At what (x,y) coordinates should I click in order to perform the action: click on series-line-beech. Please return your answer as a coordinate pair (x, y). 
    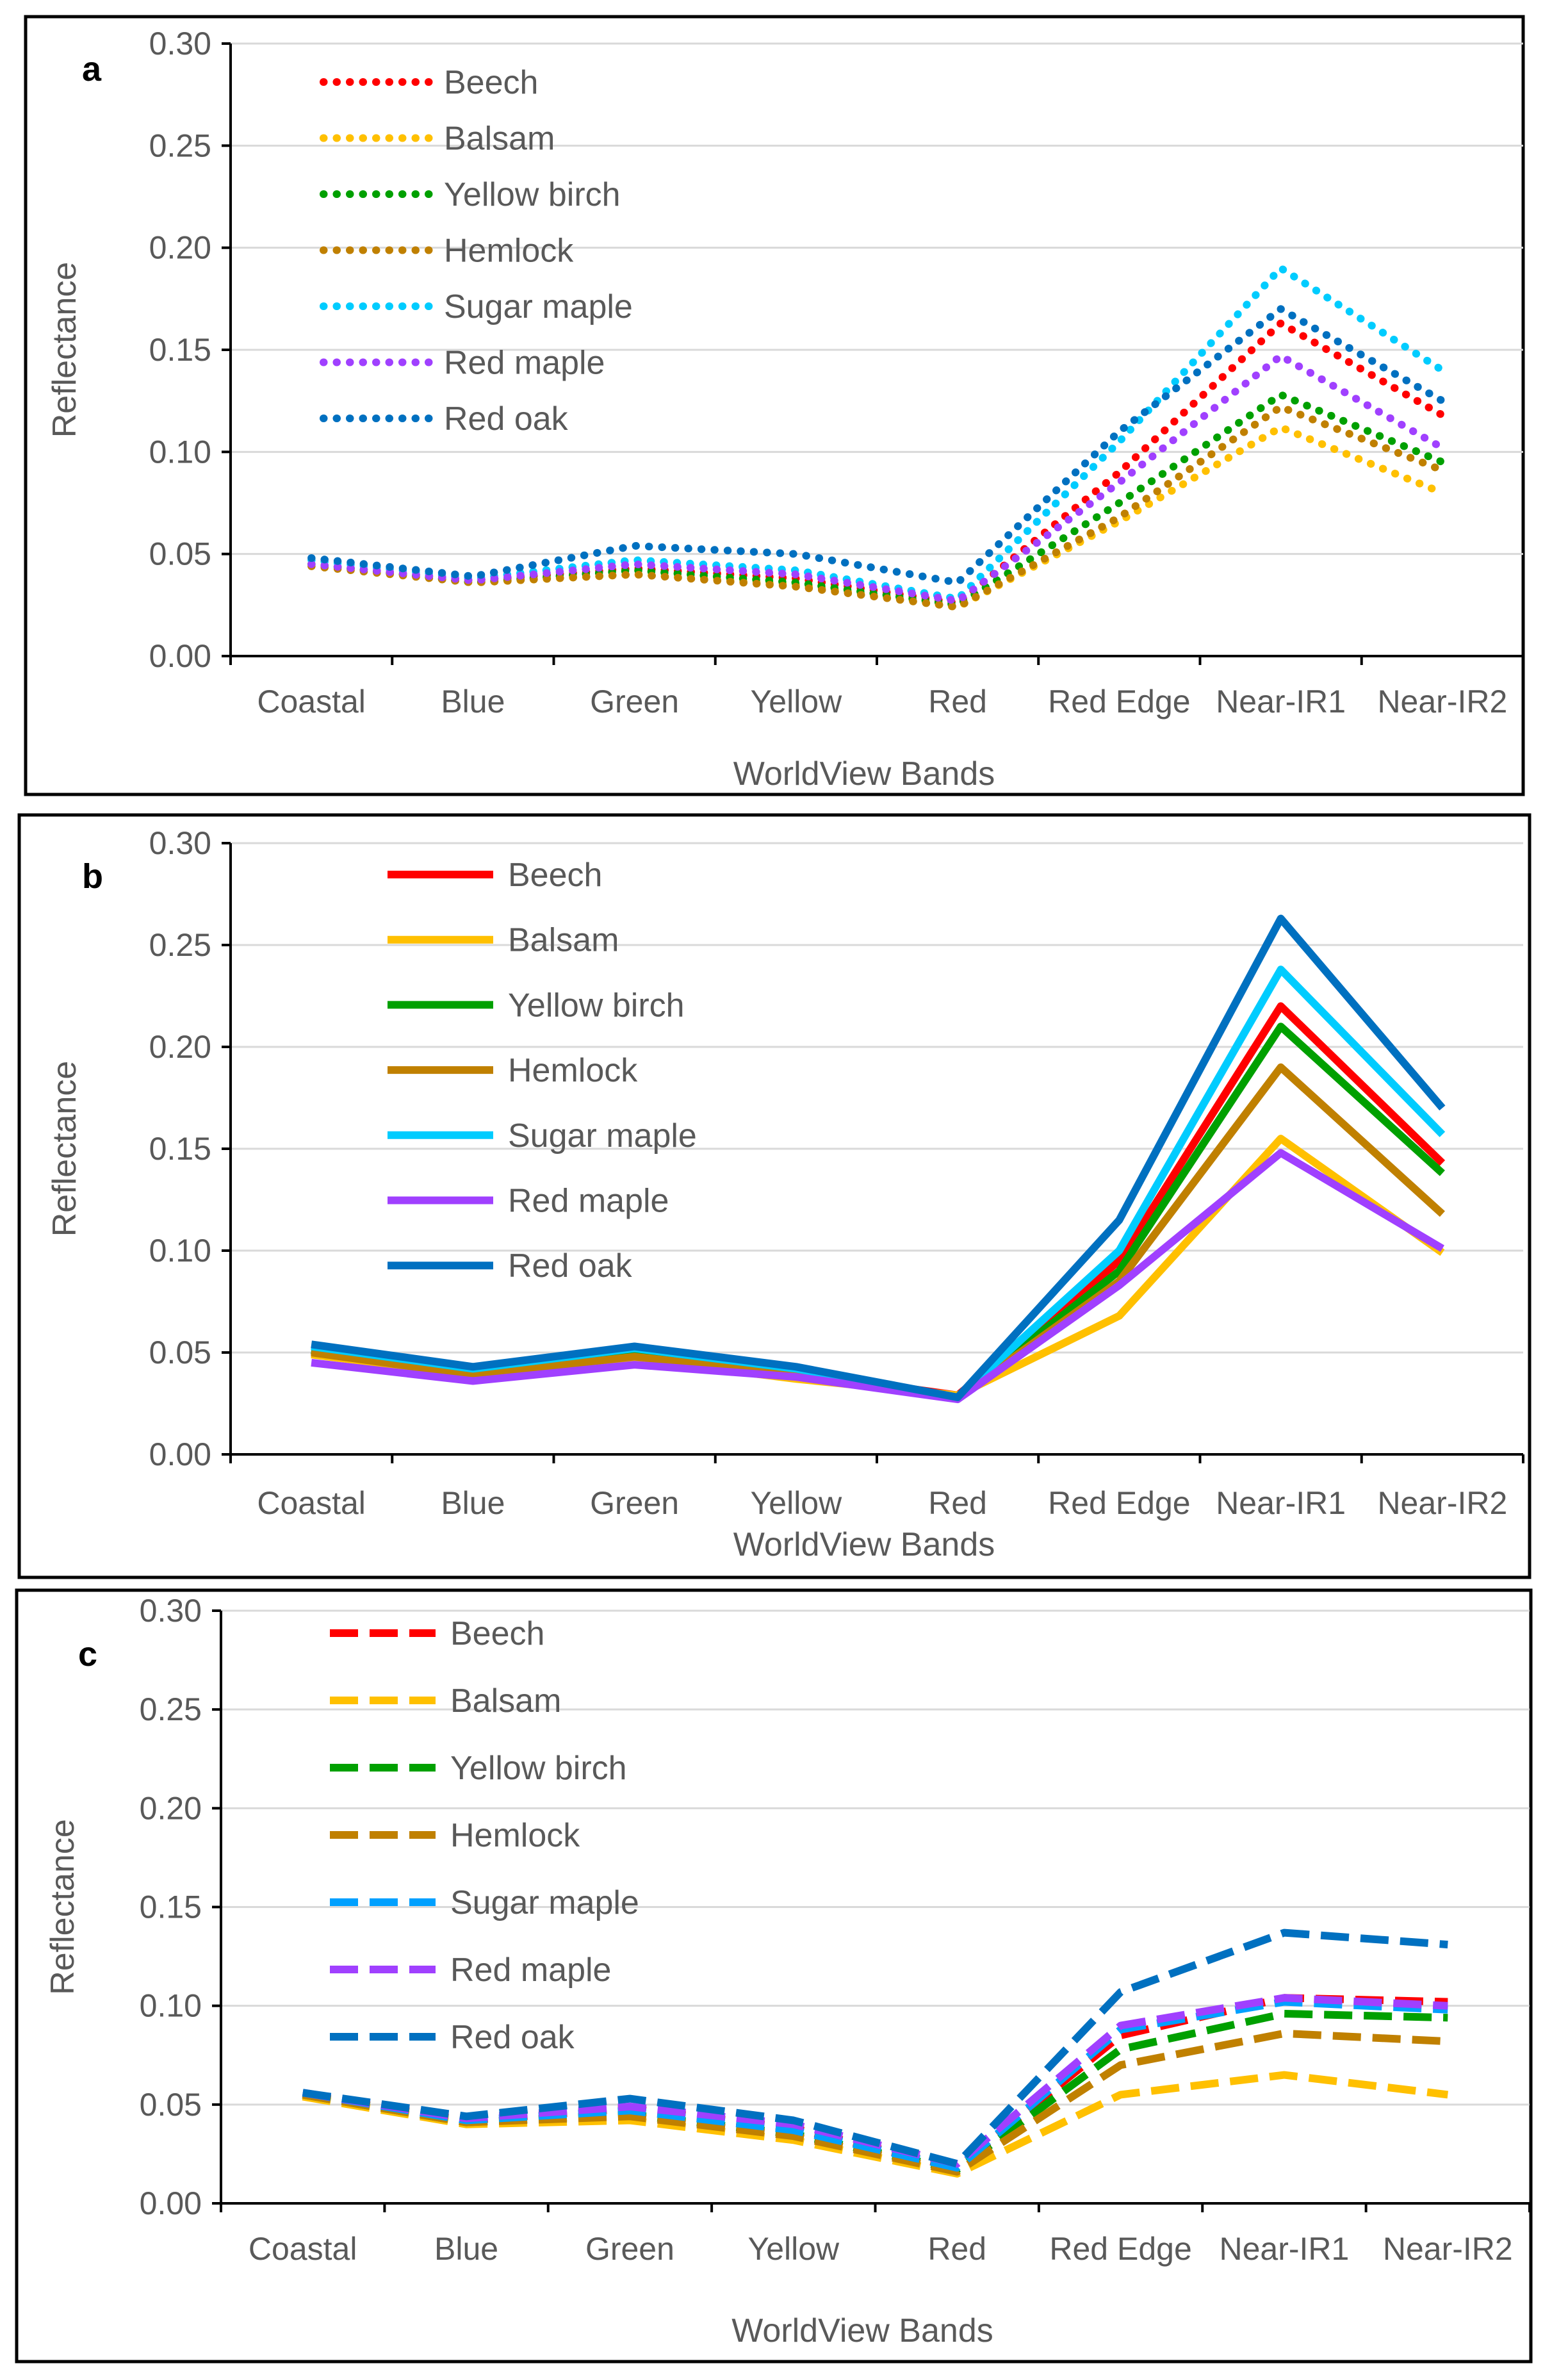
    Looking at the image, I should click on (876, 463).